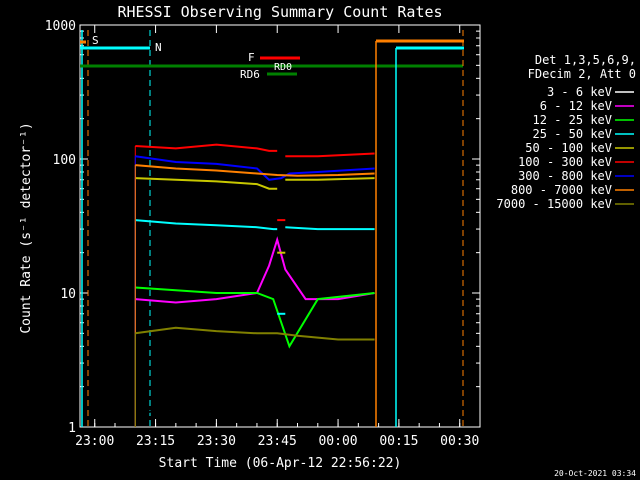 This screenshot has width=640, height=480. What do you see at coordinates (72, 428) in the screenshot?
I see `y-tick-label: 1` at bounding box center [72, 428].